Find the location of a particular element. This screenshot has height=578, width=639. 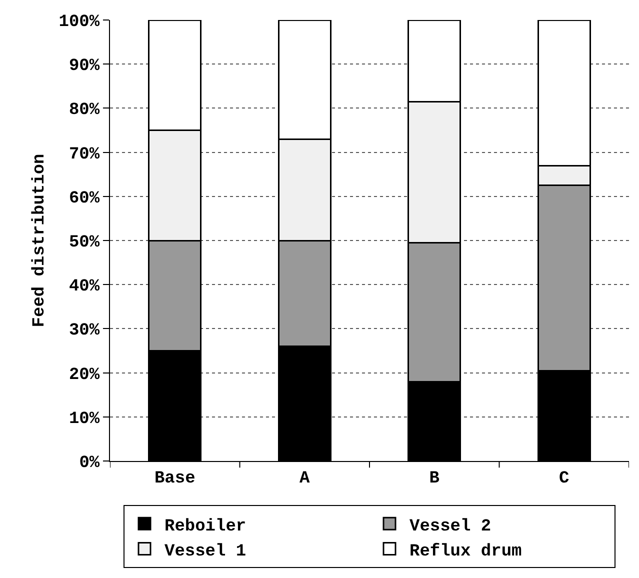

legend-label: Vessel 1 is located at coordinates (205, 552).